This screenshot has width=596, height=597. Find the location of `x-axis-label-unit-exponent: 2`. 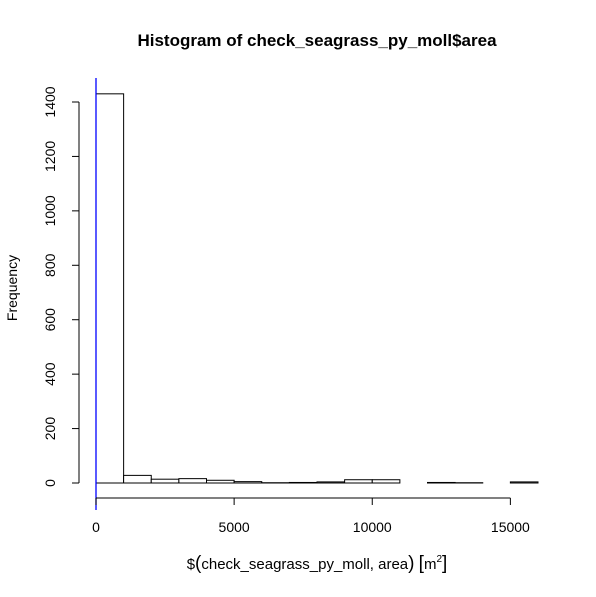

x-axis-label-unit-exponent: 2 is located at coordinates (439, 559).